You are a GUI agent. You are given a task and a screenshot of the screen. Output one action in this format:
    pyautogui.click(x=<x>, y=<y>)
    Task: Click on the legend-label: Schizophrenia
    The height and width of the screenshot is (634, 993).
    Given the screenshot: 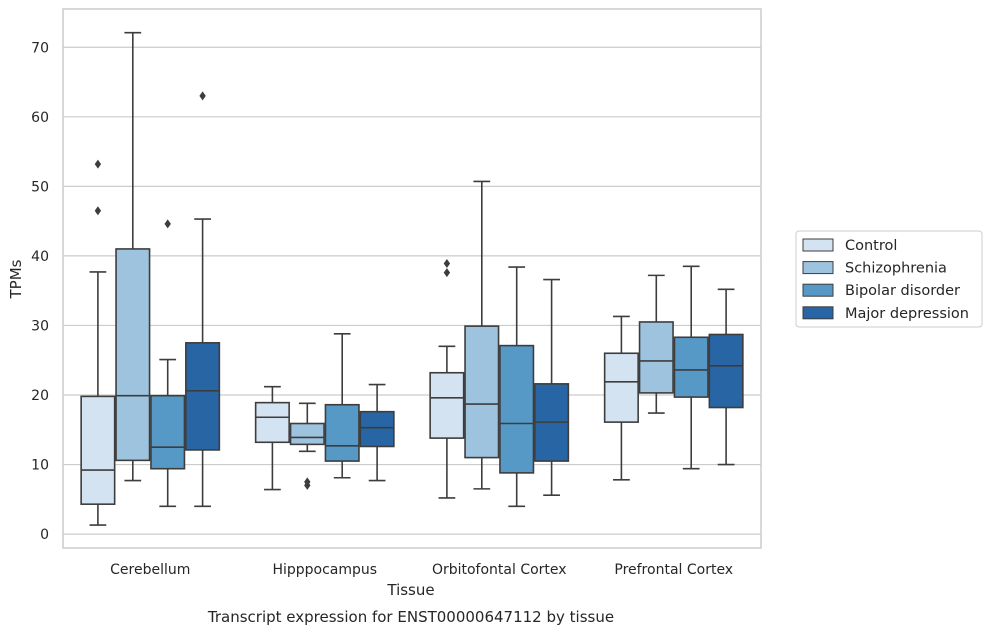 What is the action you would take?
    pyautogui.click(x=896, y=269)
    